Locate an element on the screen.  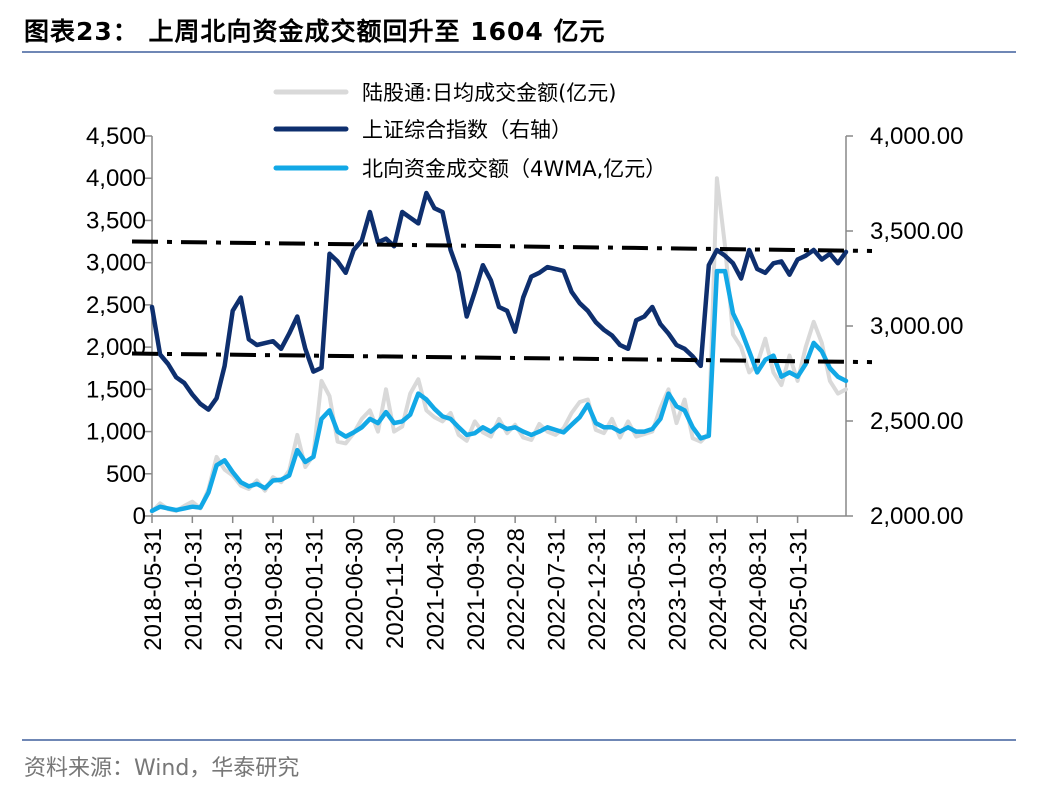
x-tick-label: 2022-12-31 is located at coordinates (597, 589).